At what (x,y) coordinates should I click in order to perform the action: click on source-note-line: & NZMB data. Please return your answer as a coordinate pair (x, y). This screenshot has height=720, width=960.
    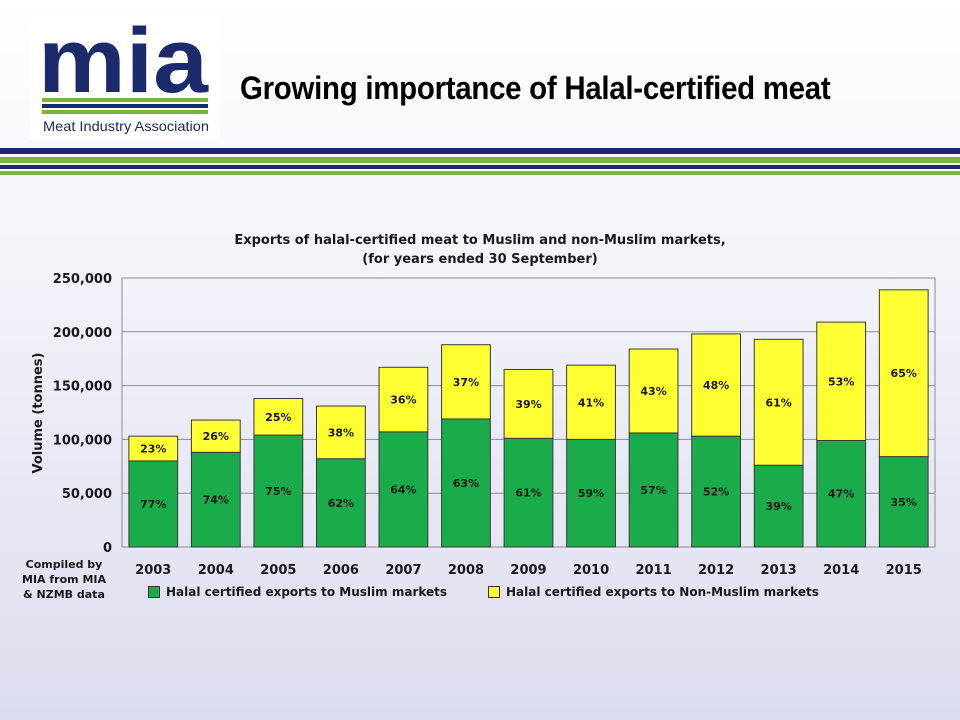
    Looking at the image, I should click on (64, 594).